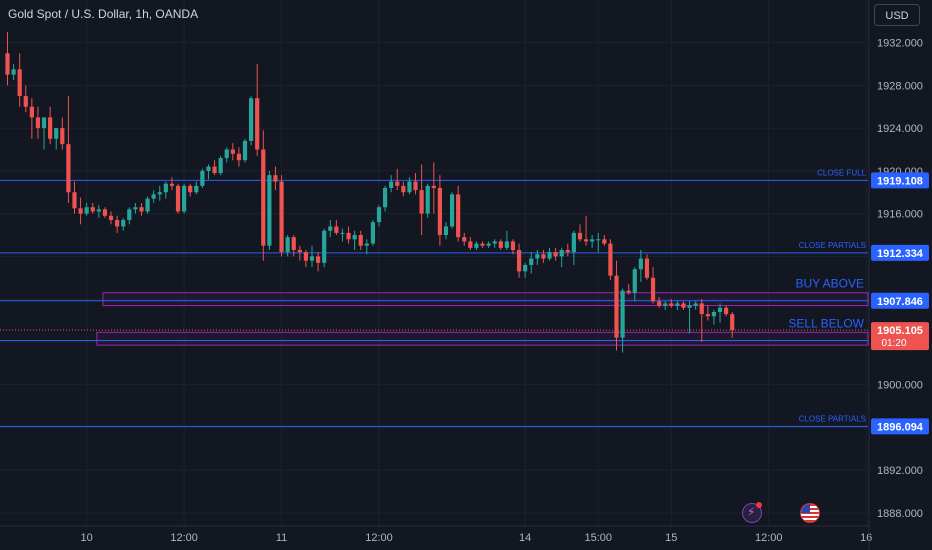 The width and height of the screenshot is (932, 550). What do you see at coordinates (810, 513) in the screenshot?
I see `us-flag-icon` at bounding box center [810, 513].